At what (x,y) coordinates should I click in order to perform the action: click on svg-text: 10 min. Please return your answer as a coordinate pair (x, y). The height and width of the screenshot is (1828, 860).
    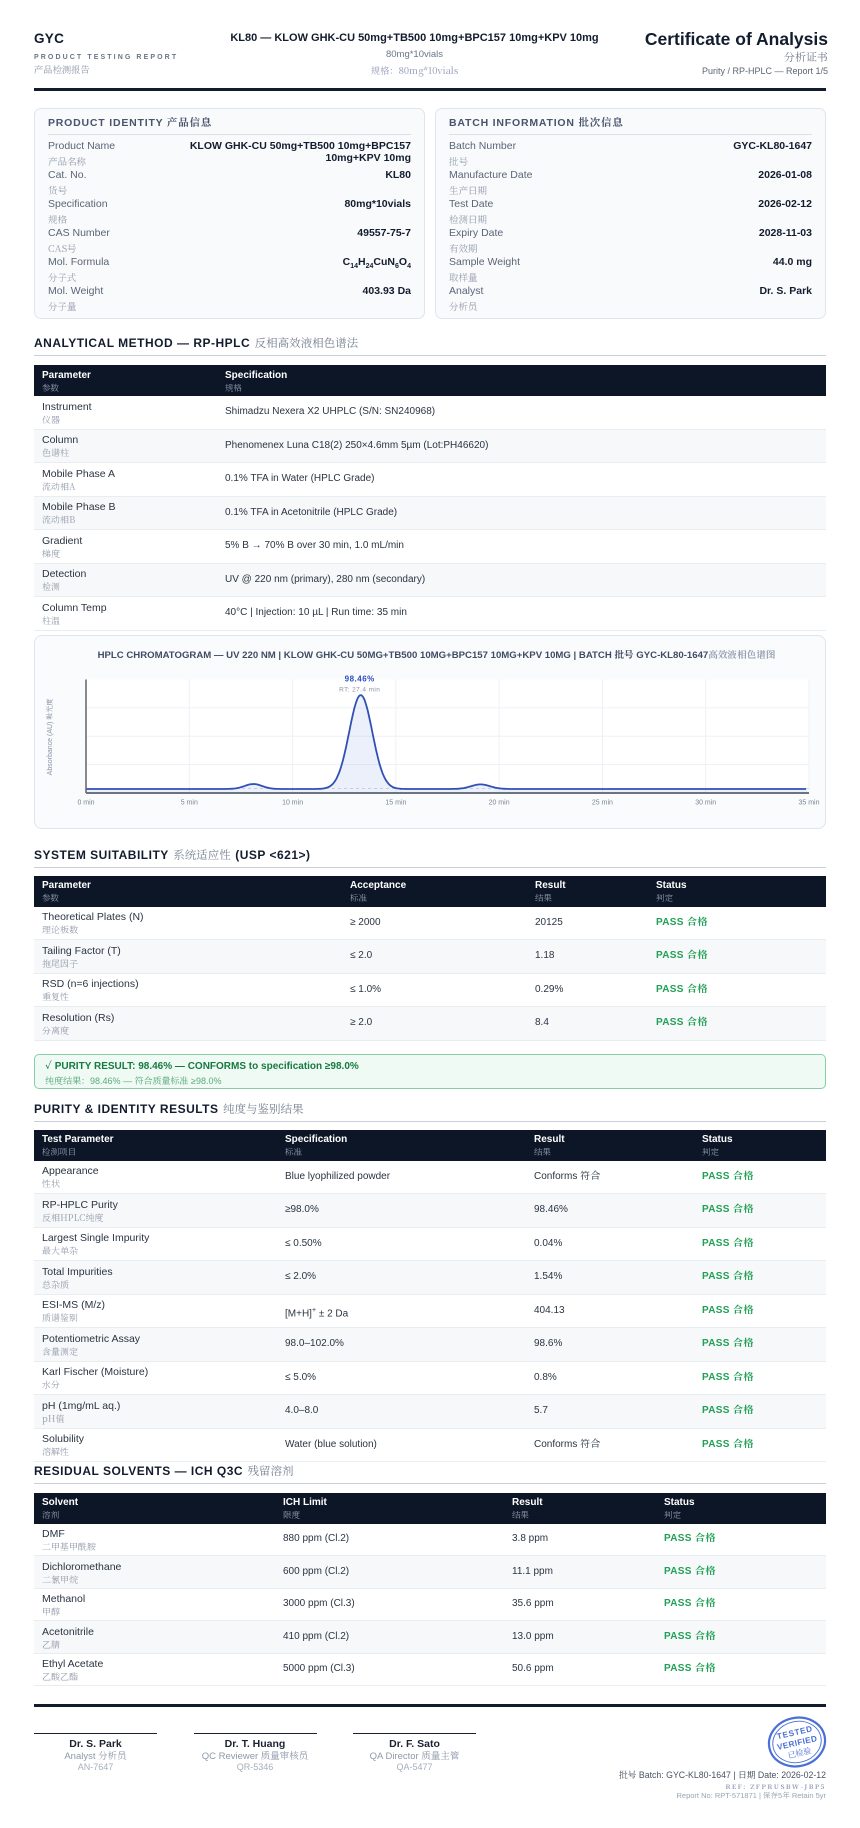
    Looking at the image, I should click on (292, 803).